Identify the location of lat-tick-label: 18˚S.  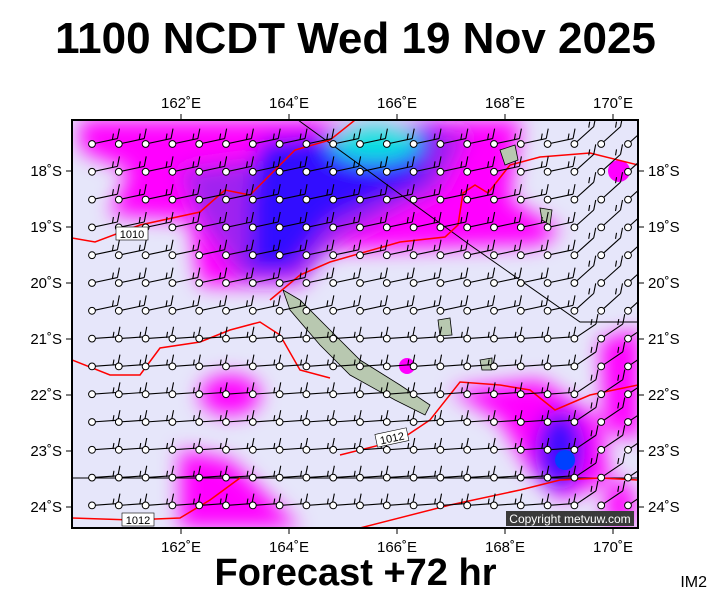
(46, 171).